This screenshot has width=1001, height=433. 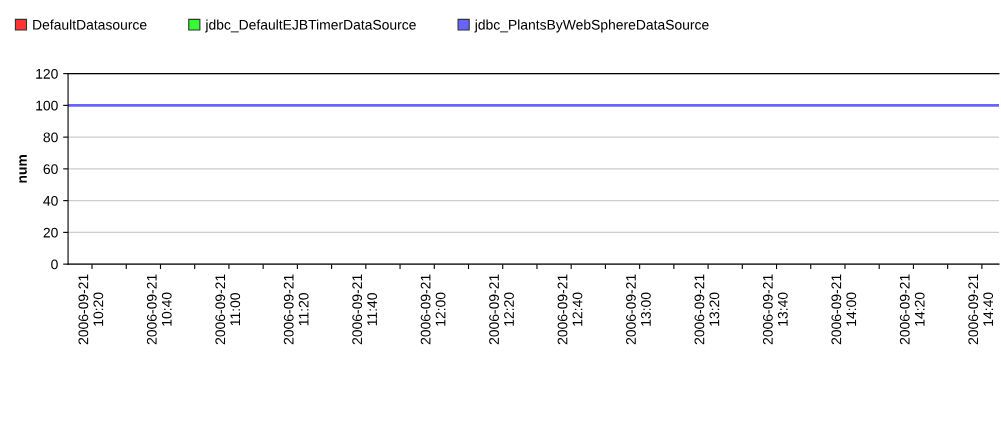 I want to click on y-tick-label: 40, so click(x=50, y=200).